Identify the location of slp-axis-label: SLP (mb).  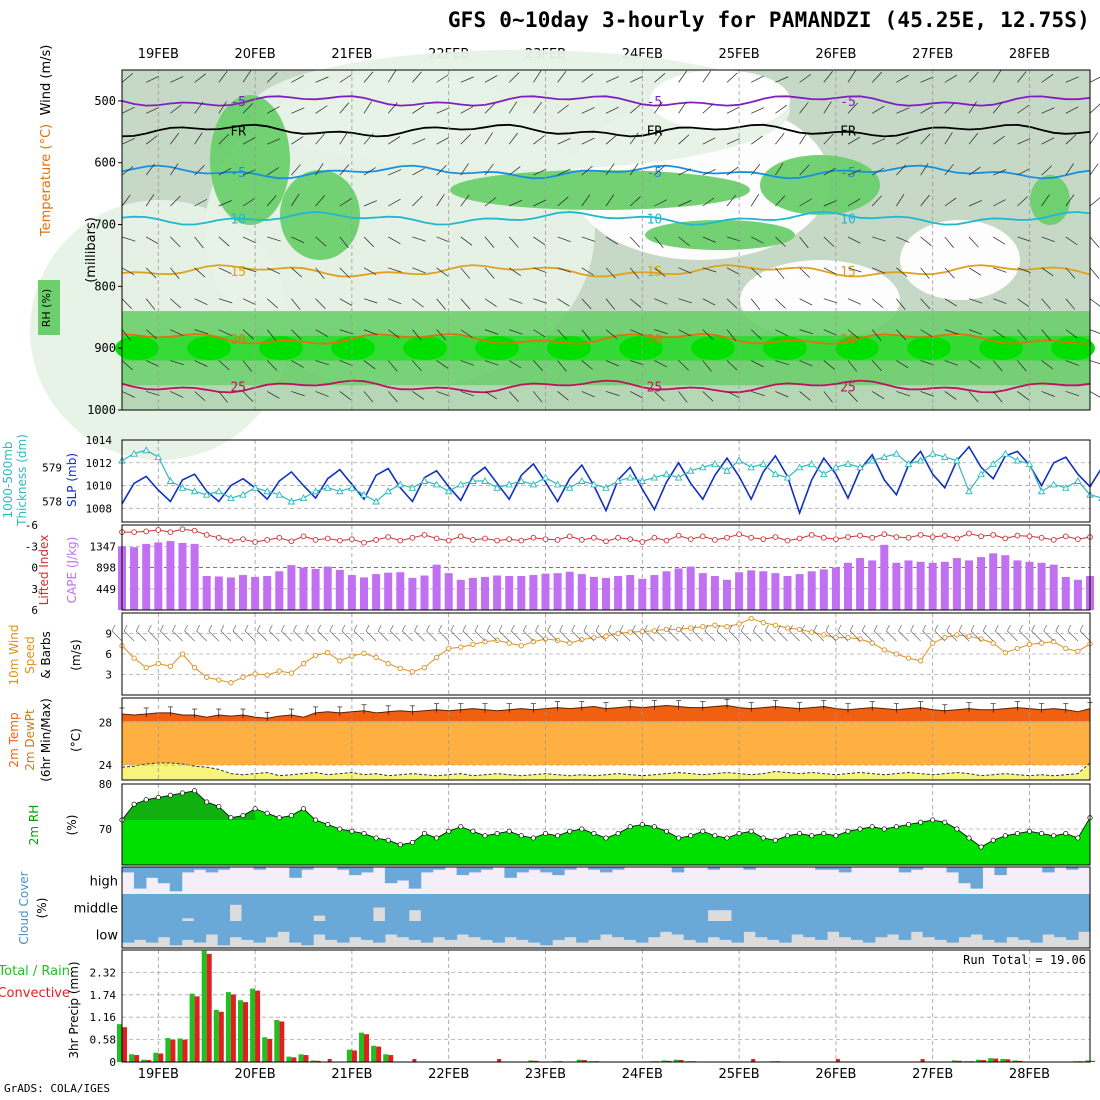
(72, 480).